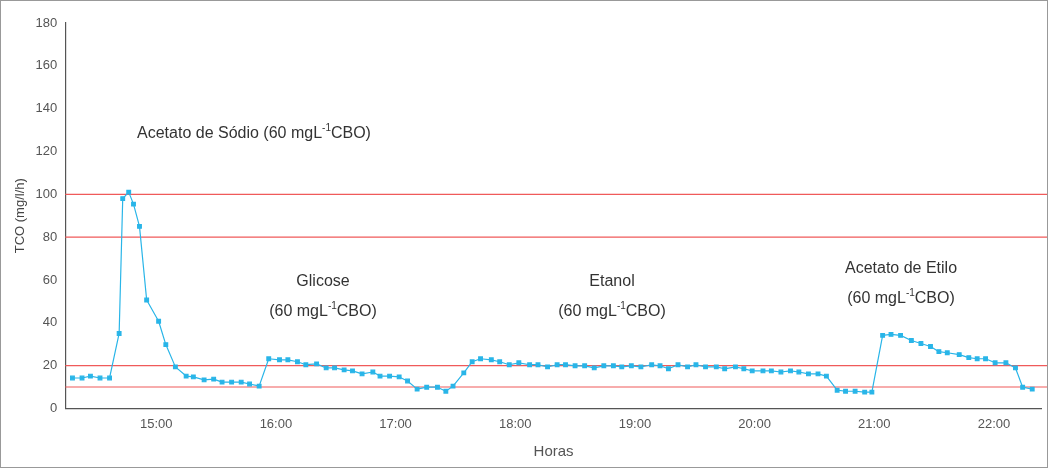 The height and width of the screenshot is (468, 1048). What do you see at coordinates (46, 65) in the screenshot?
I see `y-tick-label: 160` at bounding box center [46, 65].